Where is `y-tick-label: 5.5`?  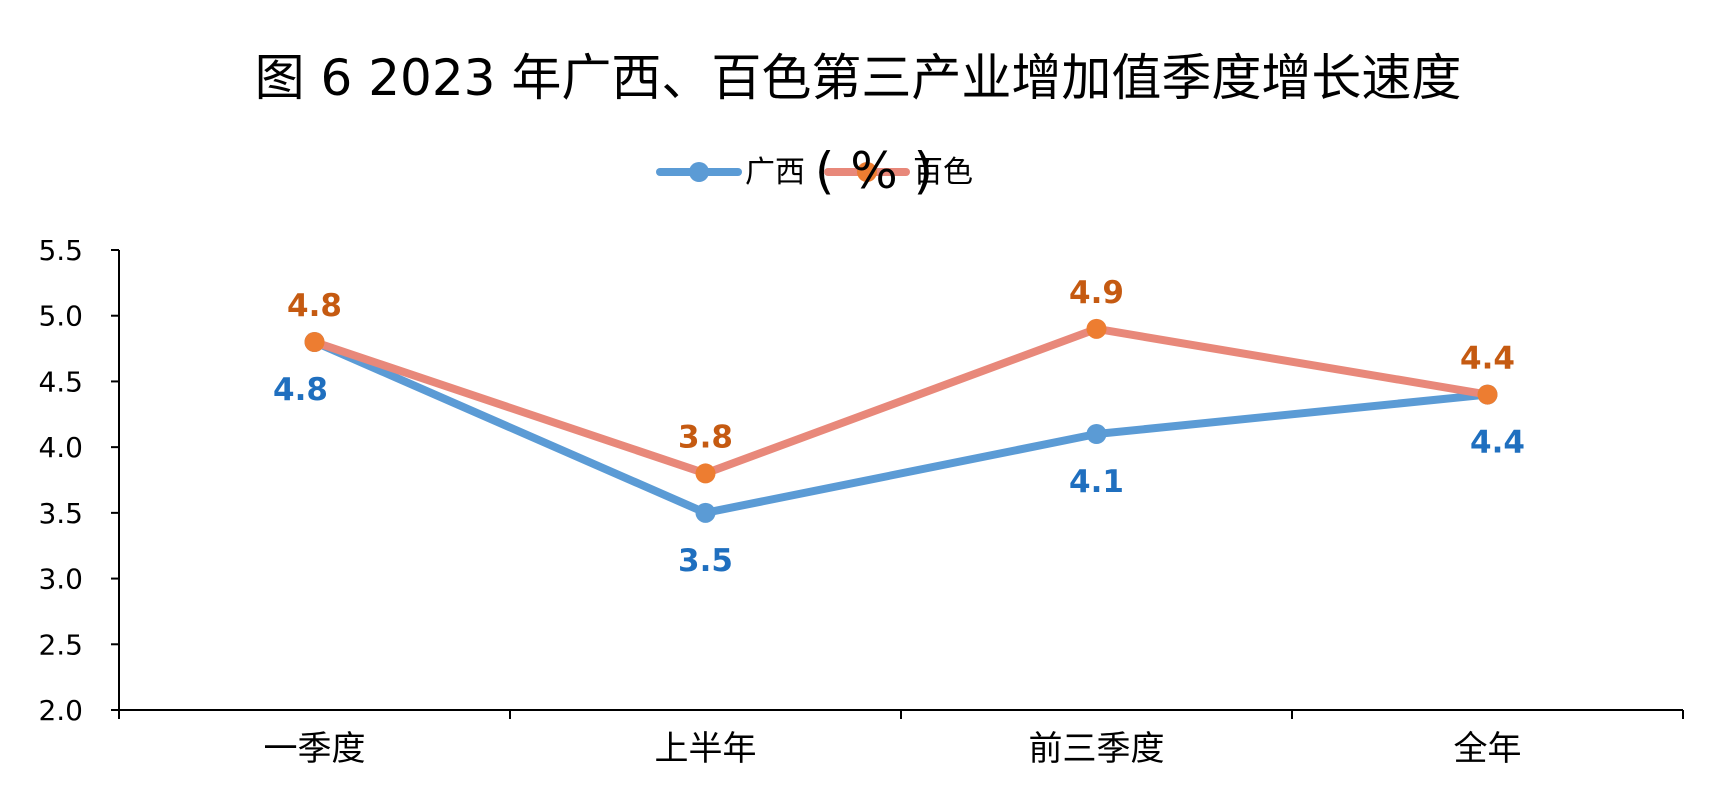 y-tick-label: 5.5 is located at coordinates (60, 250).